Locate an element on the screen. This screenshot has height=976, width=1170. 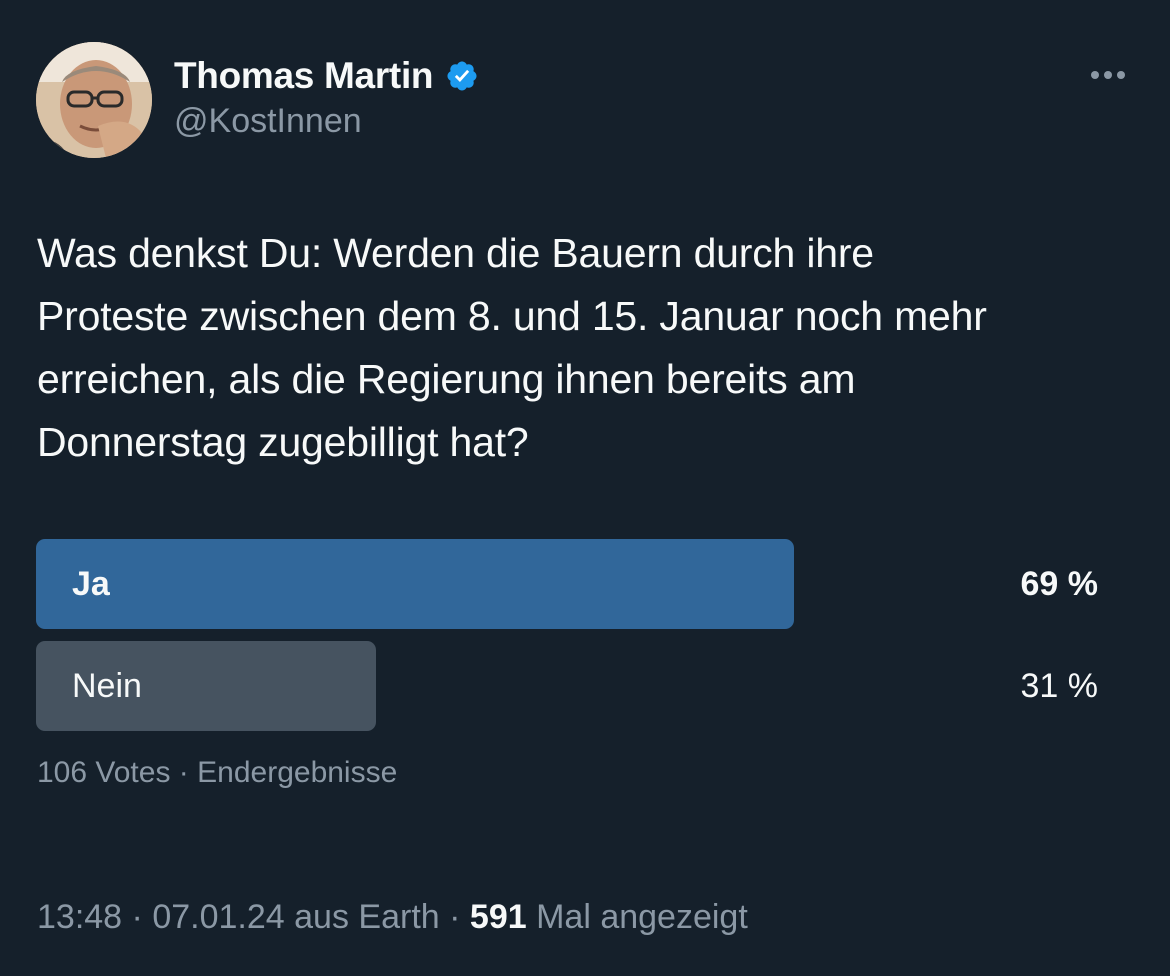
tweet-time: 13:48 is located at coordinates (80, 917).